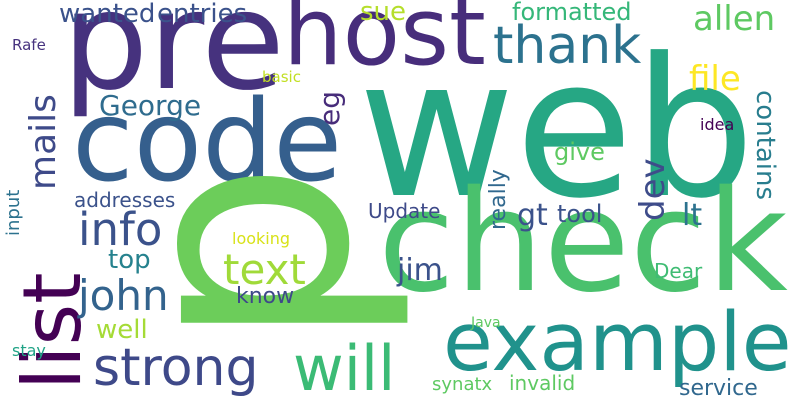 This screenshot has height=400, width=800. What do you see at coordinates (678, 271) in the screenshot?
I see `cloud-word: Dear` at bounding box center [678, 271].